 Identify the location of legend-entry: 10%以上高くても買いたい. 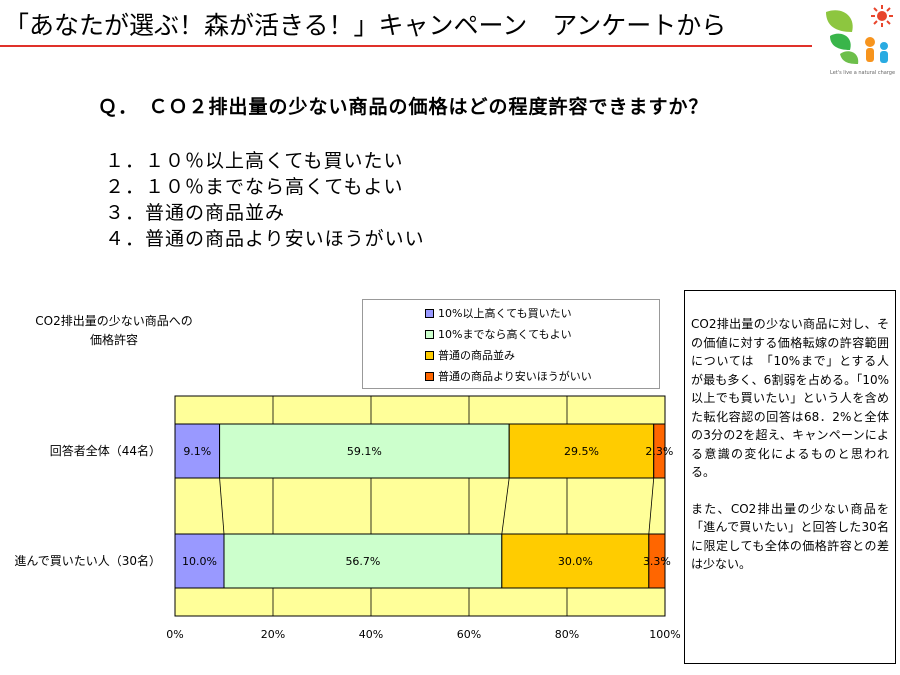
(498, 313).